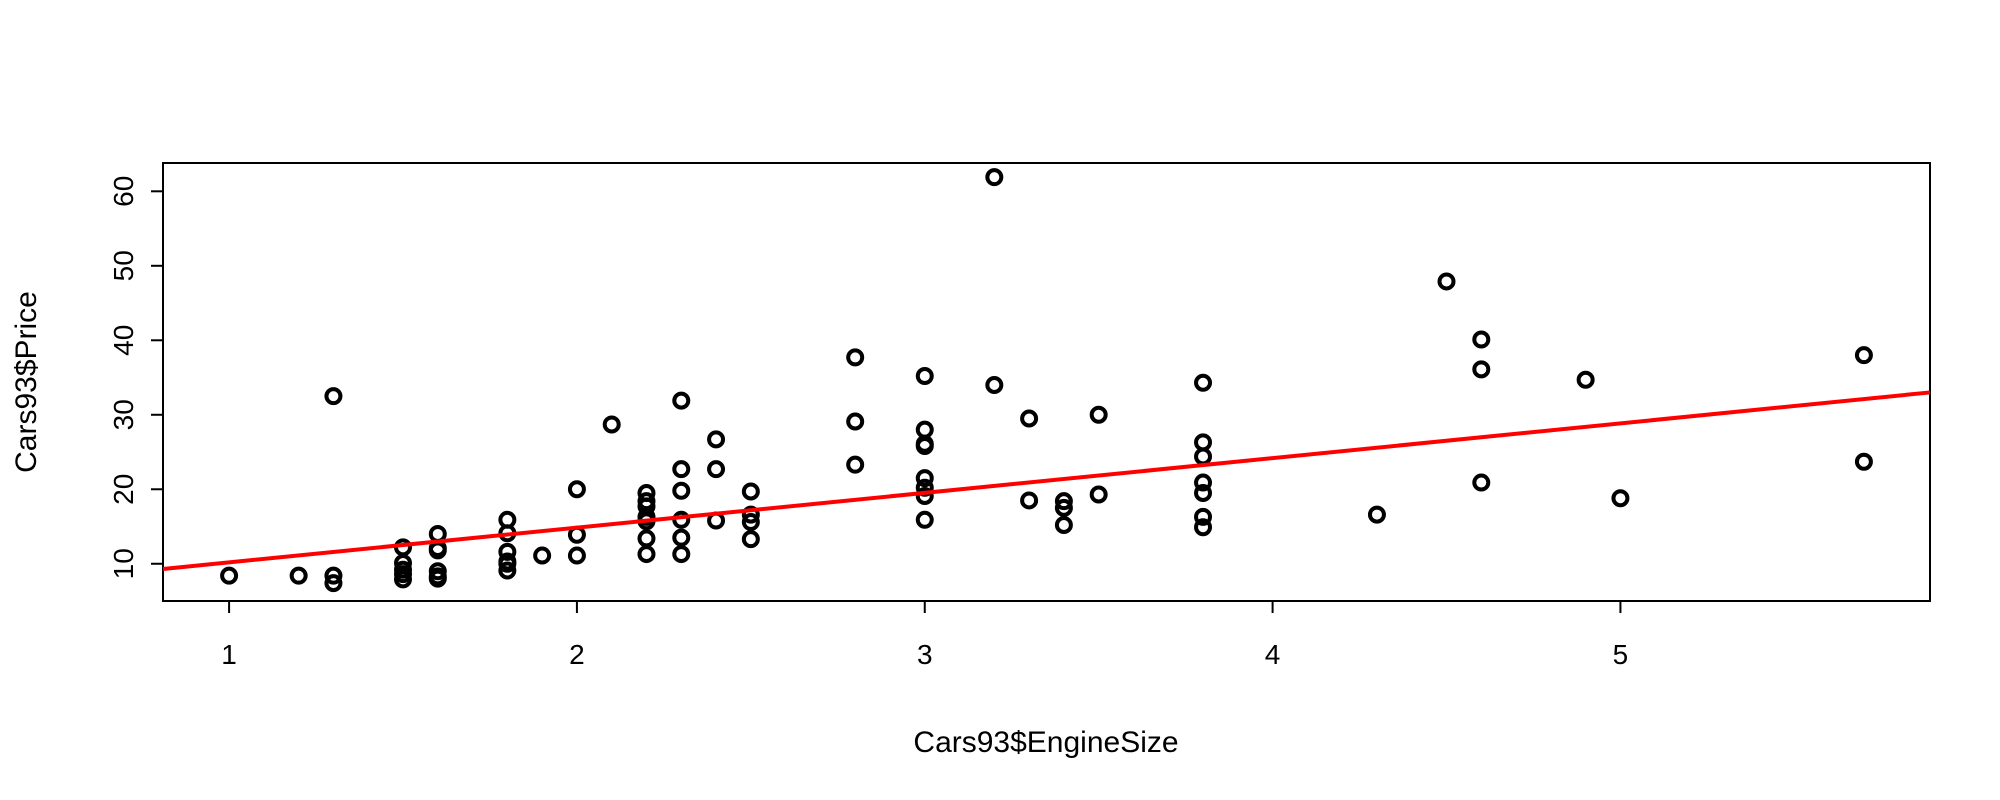 The width and height of the screenshot is (2000, 800). What do you see at coordinates (123, 340) in the screenshot?
I see `y-tick-label: 40` at bounding box center [123, 340].